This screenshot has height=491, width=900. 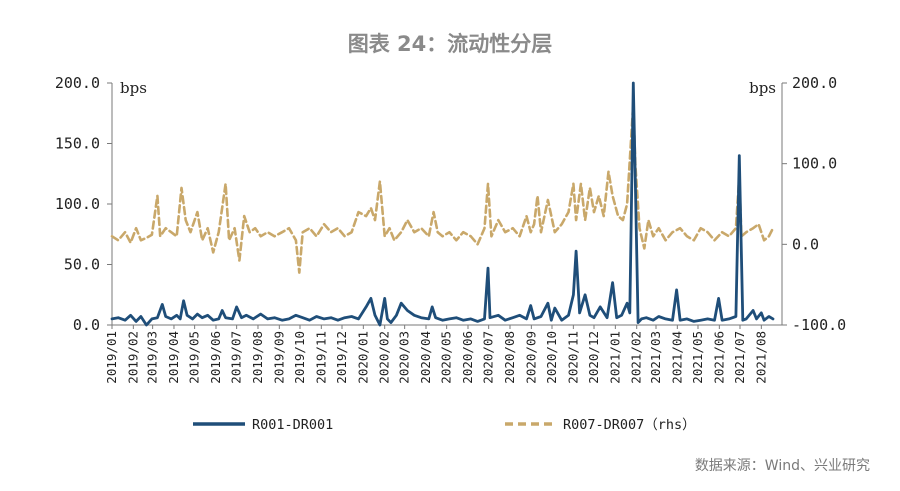 What do you see at coordinates (819, 325) in the screenshot?
I see `right-tick-label: -100.0` at bounding box center [819, 325].